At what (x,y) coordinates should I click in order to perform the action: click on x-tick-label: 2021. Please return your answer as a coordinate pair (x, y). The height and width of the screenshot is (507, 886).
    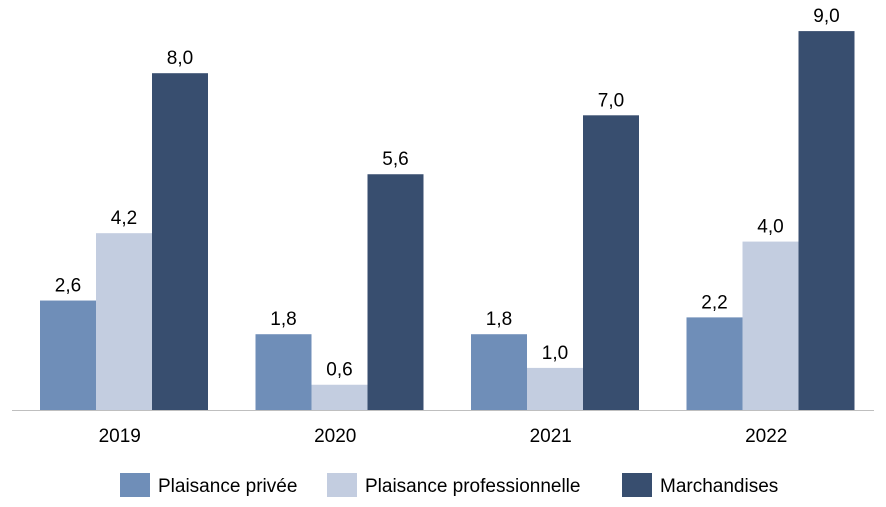
    Looking at the image, I should click on (551, 436).